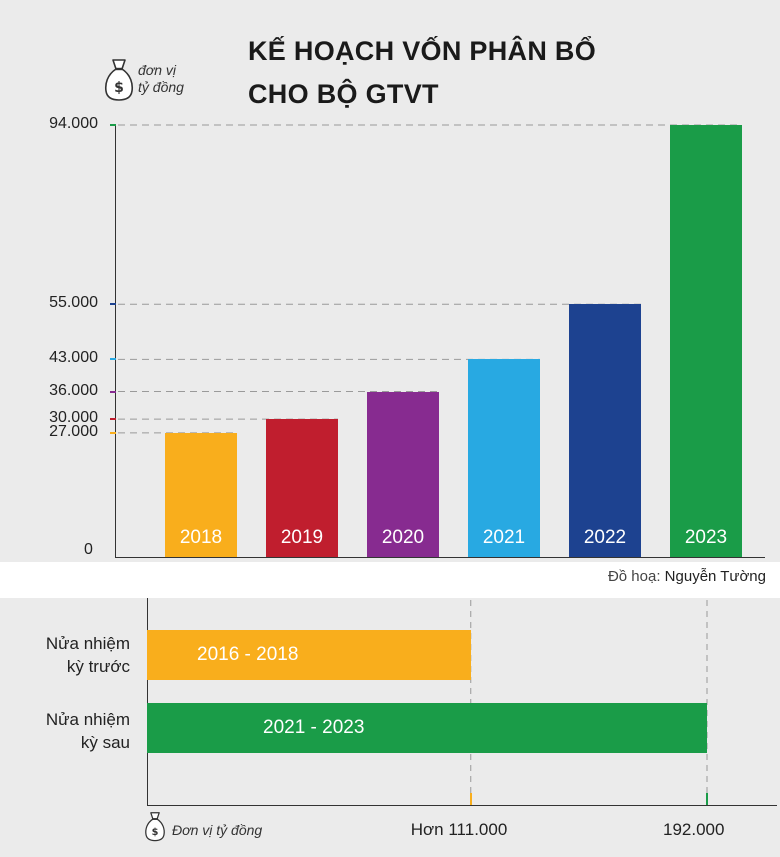 The image size is (780, 857). What do you see at coordinates (309, 655) in the screenshot?
I see `hbar-2016-2018: 2016 - 2018` at bounding box center [309, 655].